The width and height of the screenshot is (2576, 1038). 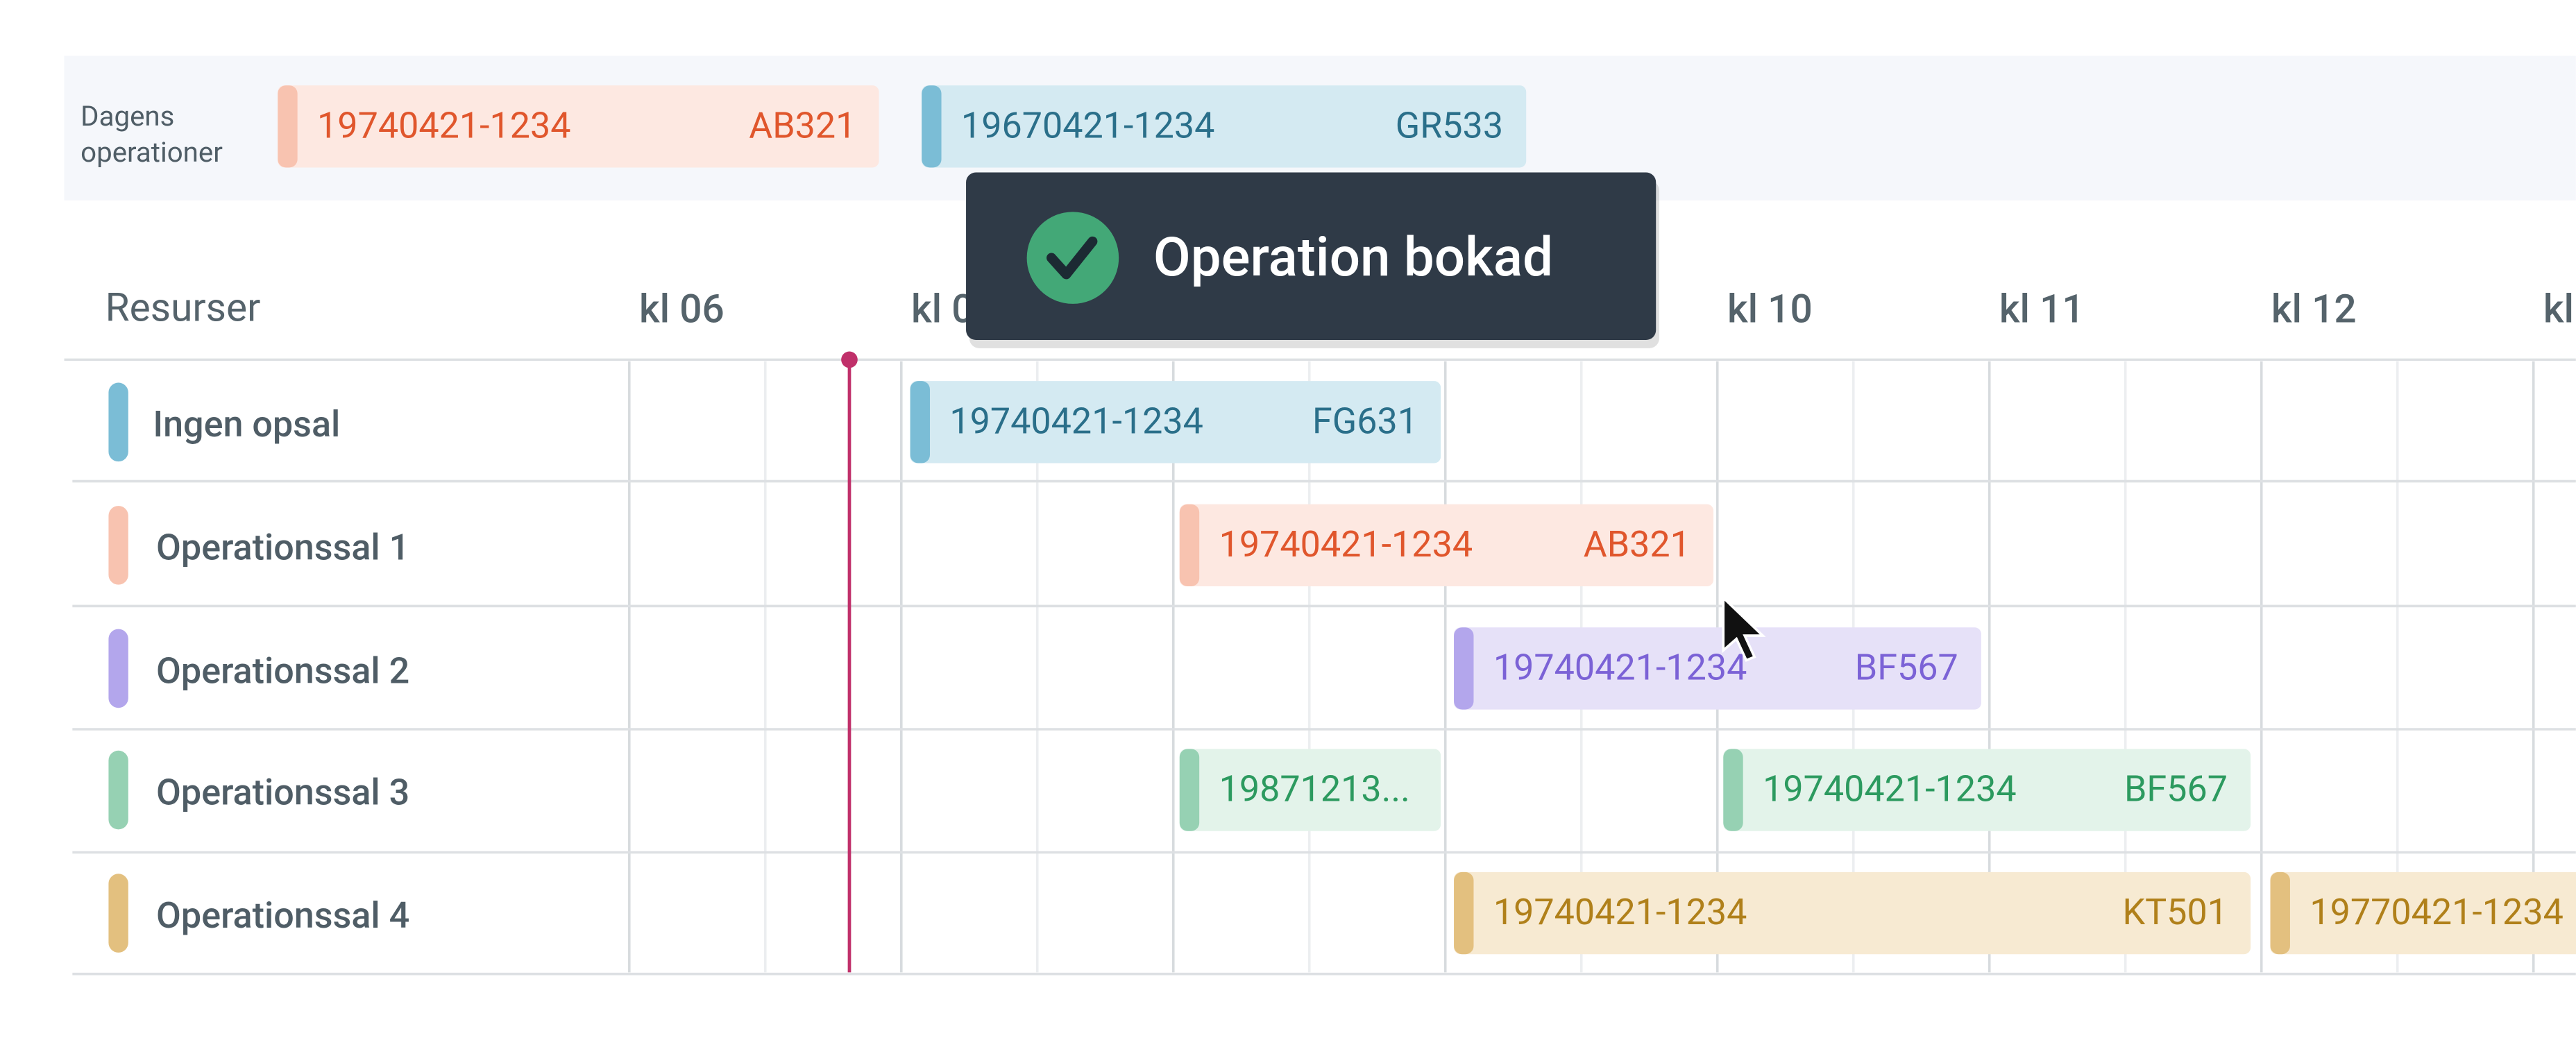 What do you see at coordinates (2560, 309) in the screenshot?
I see `hour-label: kl 13` at bounding box center [2560, 309].